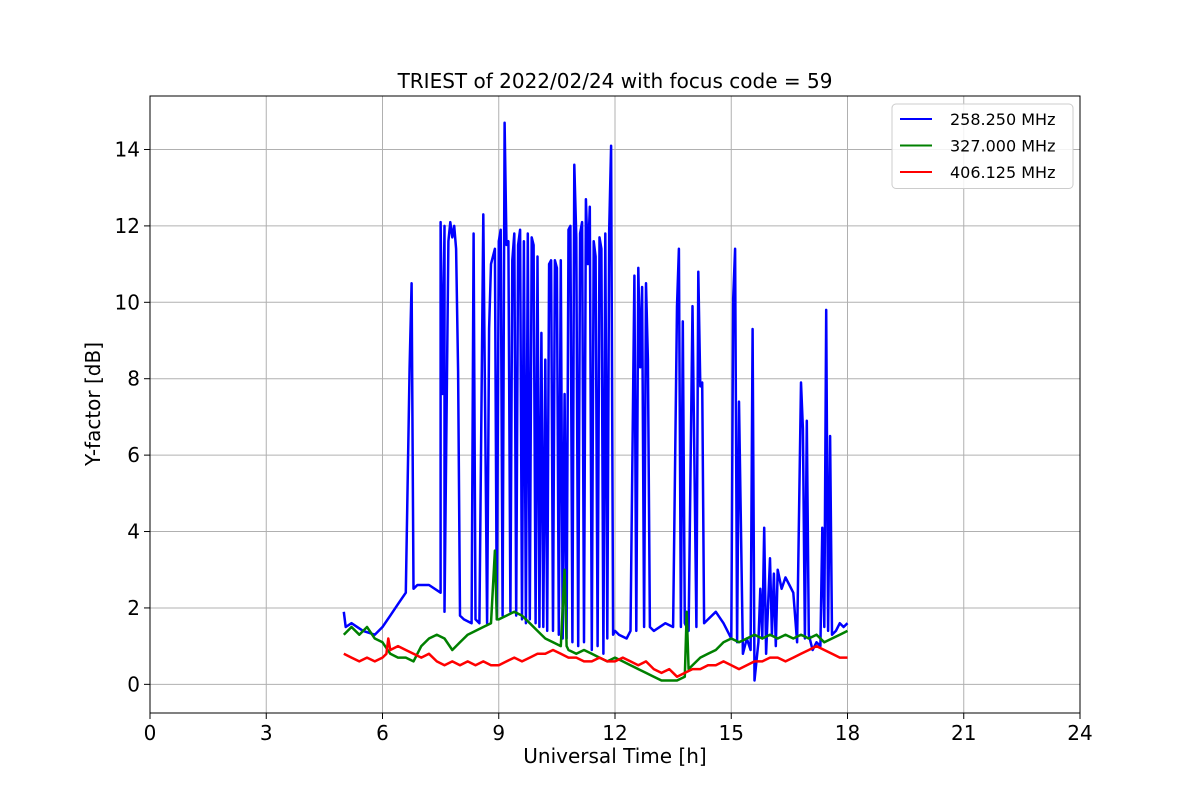 Image resolution: width=1200 pixels, height=800 pixels. I want to click on y-tick-label: 8, so click(133, 379).